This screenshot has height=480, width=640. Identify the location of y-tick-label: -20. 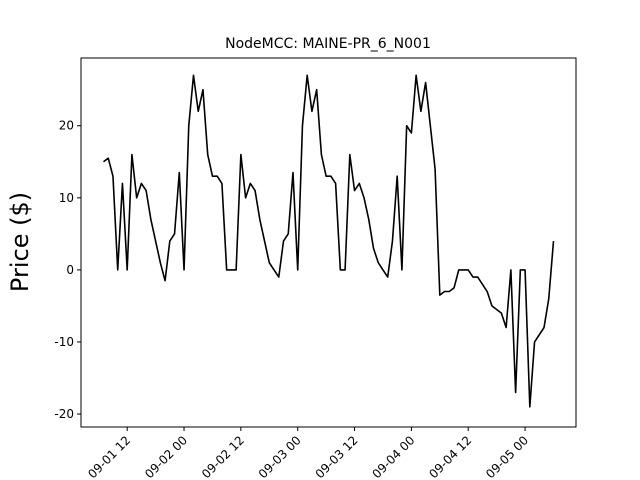
(64, 414).